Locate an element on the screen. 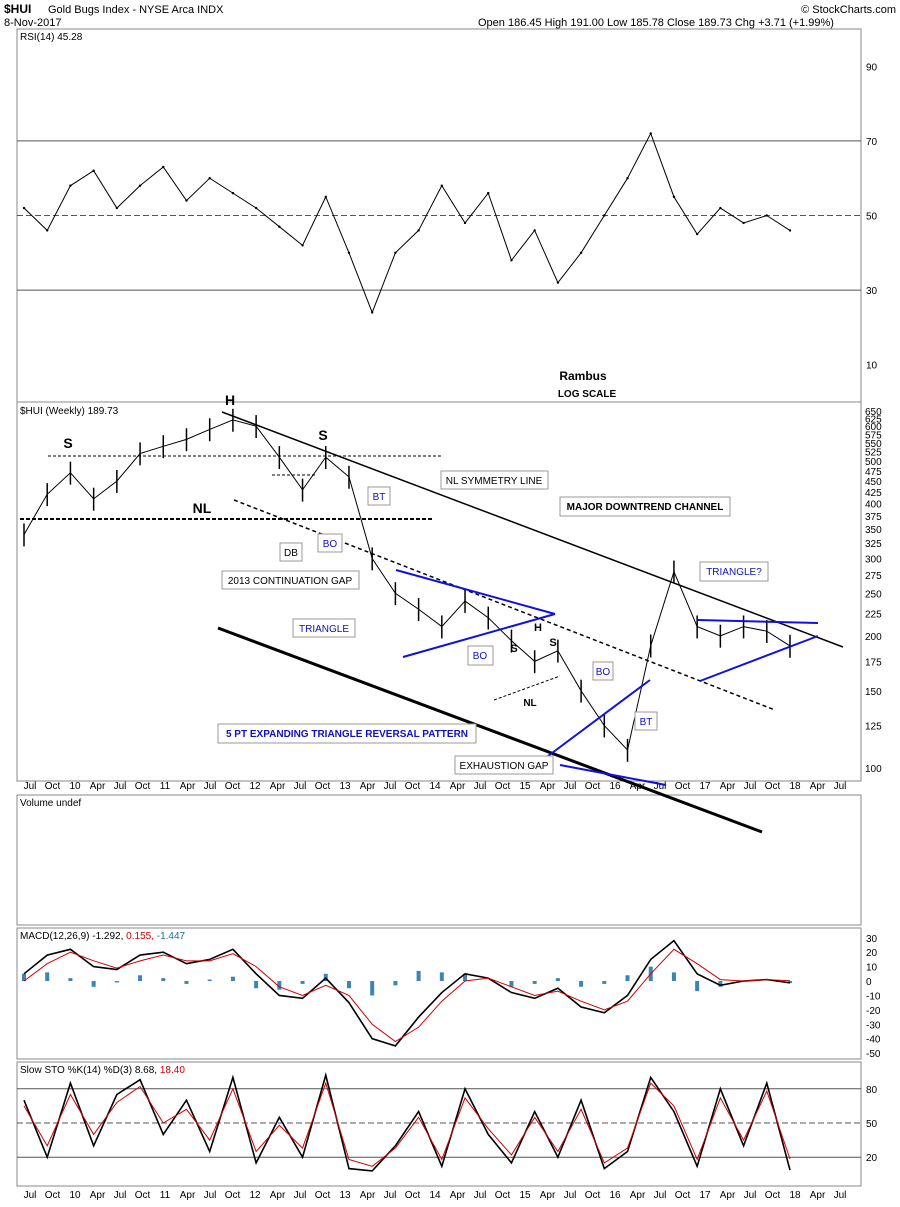  macd-tick-label: -30 is located at coordinates (873, 1025).